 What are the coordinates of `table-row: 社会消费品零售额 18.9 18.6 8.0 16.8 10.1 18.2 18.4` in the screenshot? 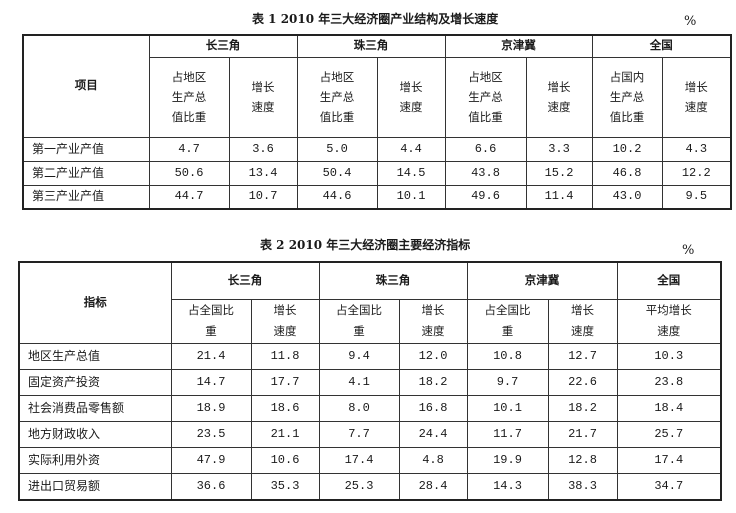 It's located at (370, 409).